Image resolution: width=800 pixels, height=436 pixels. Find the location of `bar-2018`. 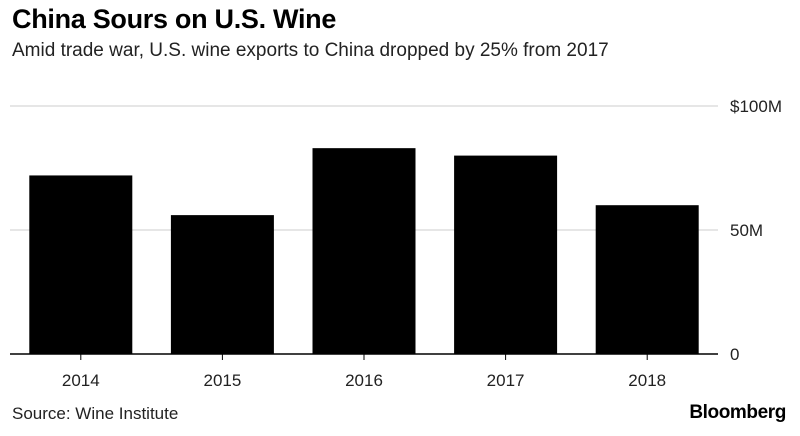

bar-2018 is located at coordinates (647, 279).